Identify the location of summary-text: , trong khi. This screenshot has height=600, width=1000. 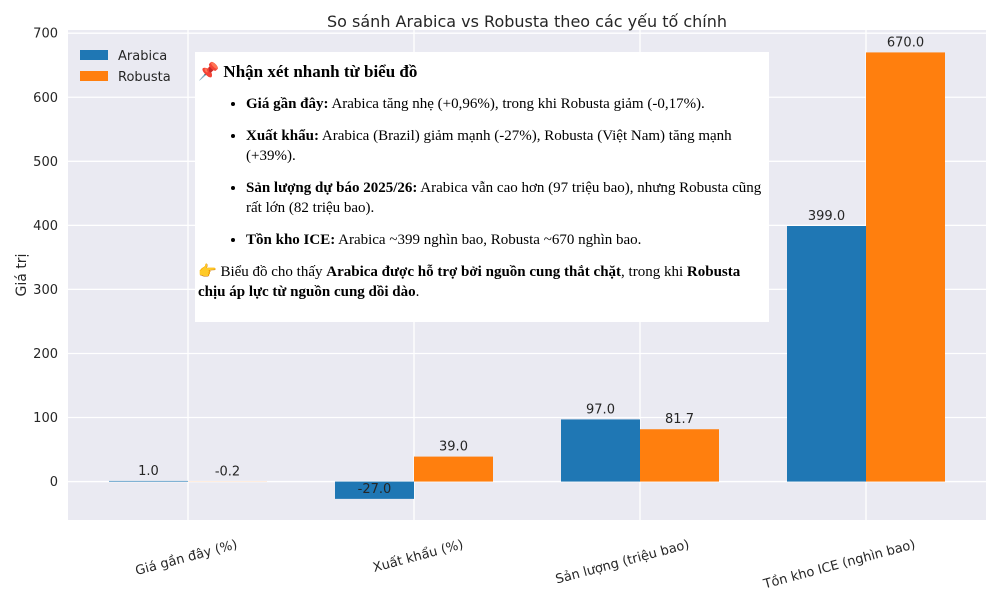
(654, 272).